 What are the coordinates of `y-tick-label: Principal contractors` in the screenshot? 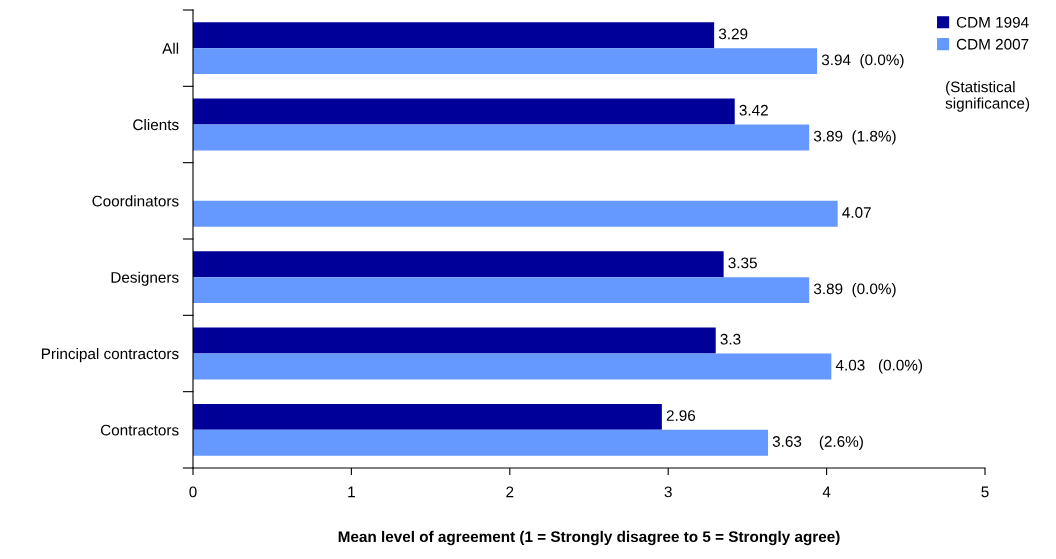 It's located at (110, 355).